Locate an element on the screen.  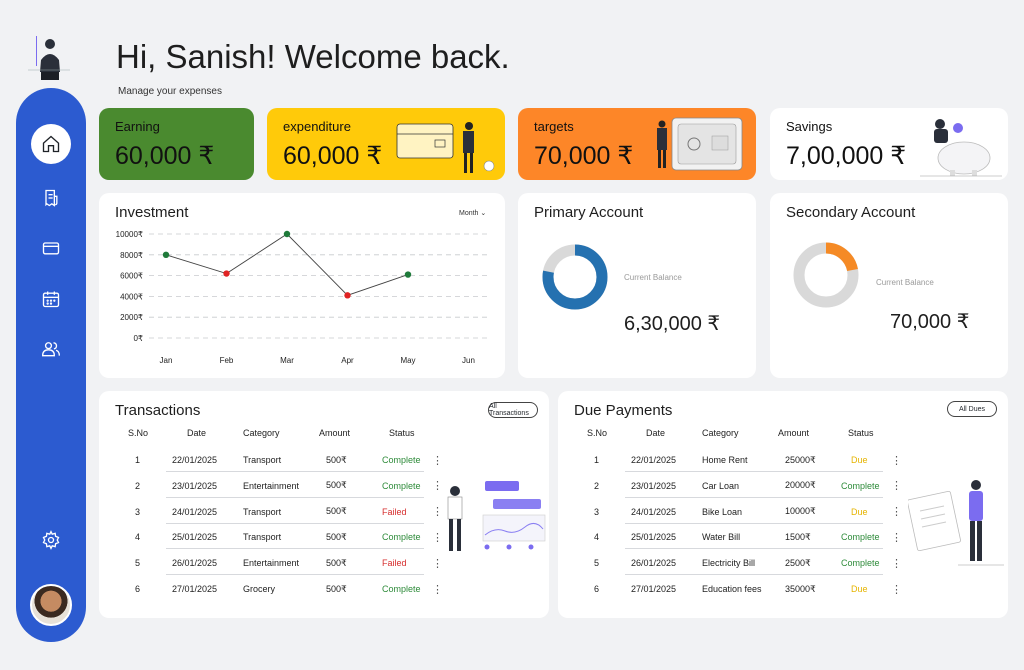
y-tick-label: 6000₹ is located at coordinates (131, 276).